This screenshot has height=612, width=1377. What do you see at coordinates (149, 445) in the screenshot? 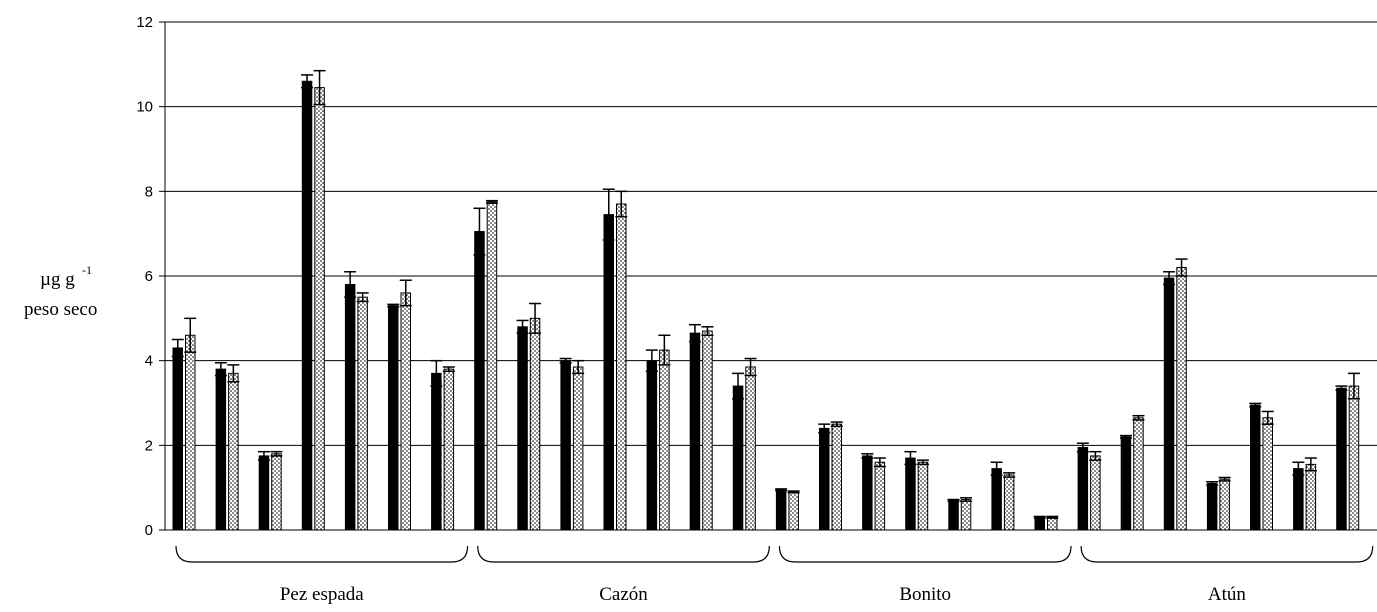
I see `y-tick-label: 2` at bounding box center [149, 445].